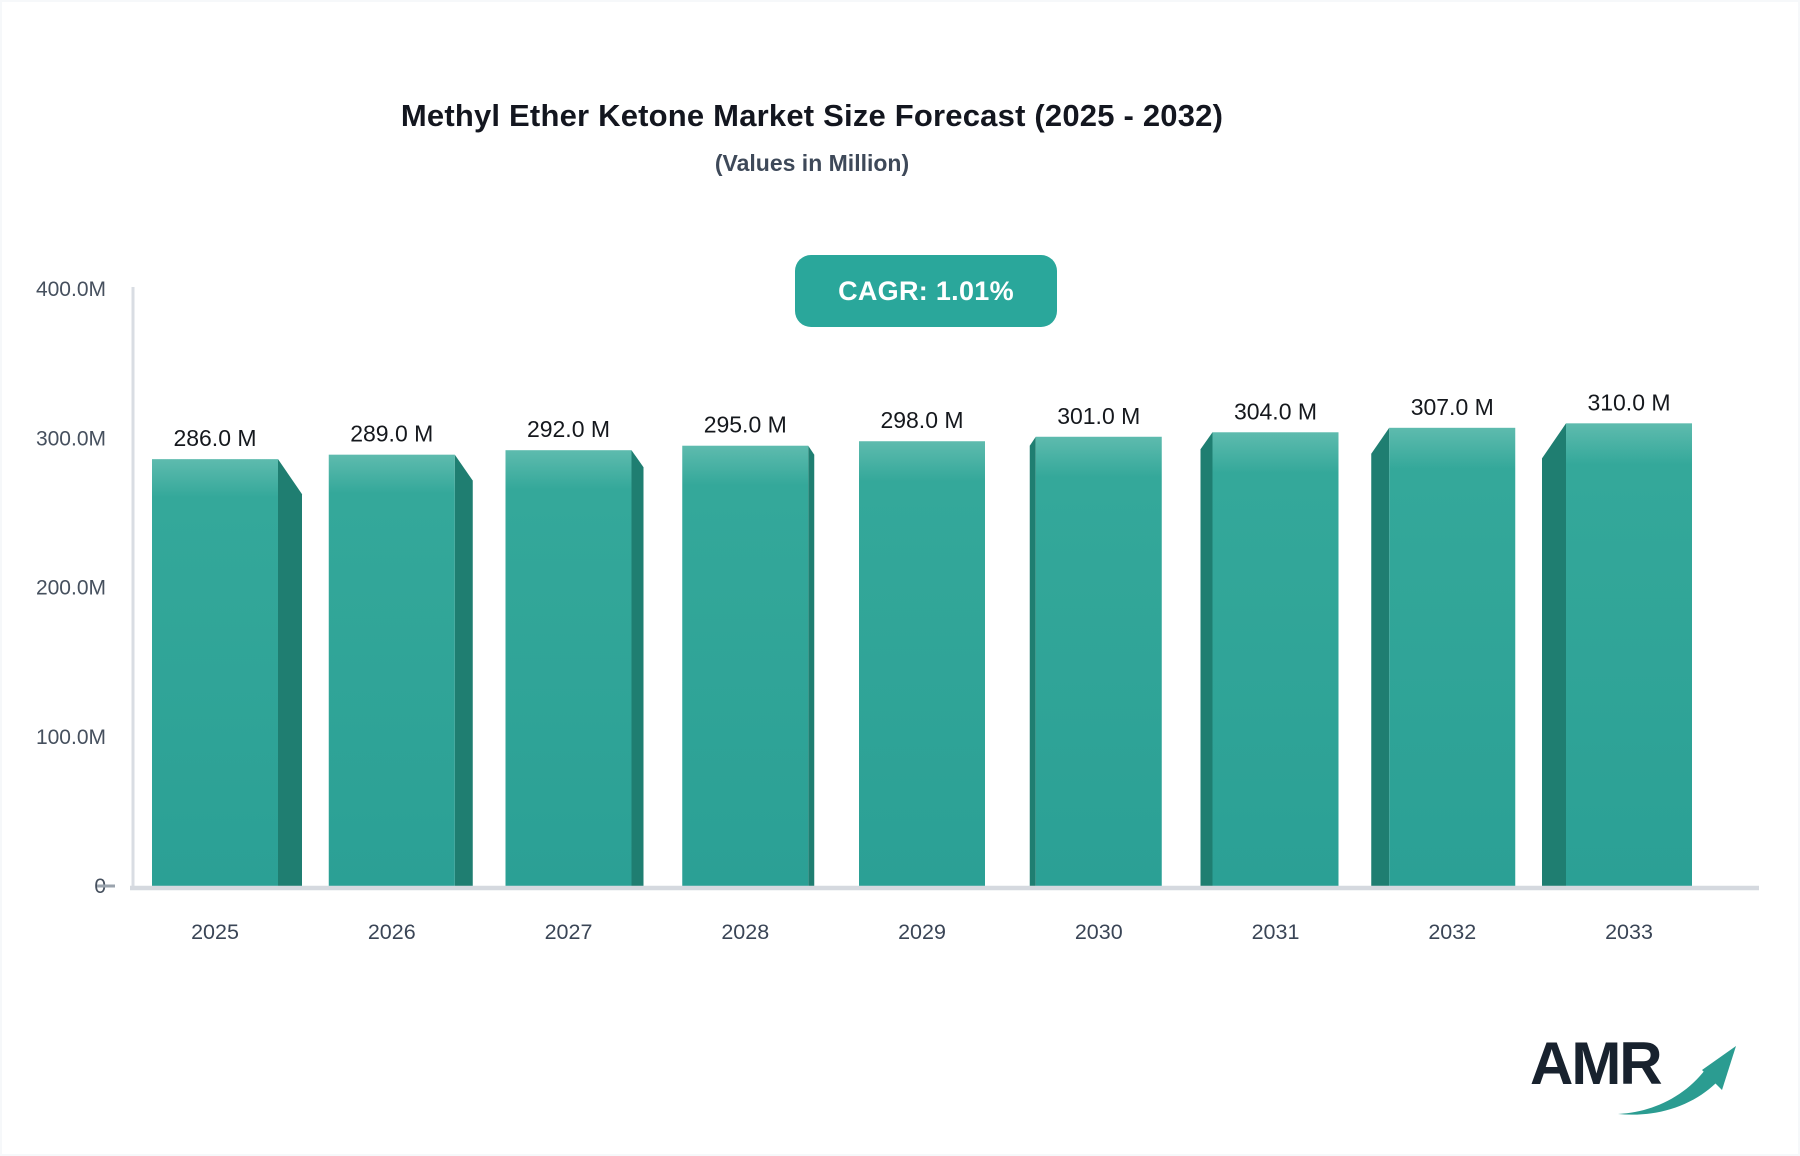 Image resolution: width=1800 pixels, height=1156 pixels. Describe the element at coordinates (921, 420) in the screenshot. I see `bar-value-label-2029: 298.0 M` at that location.